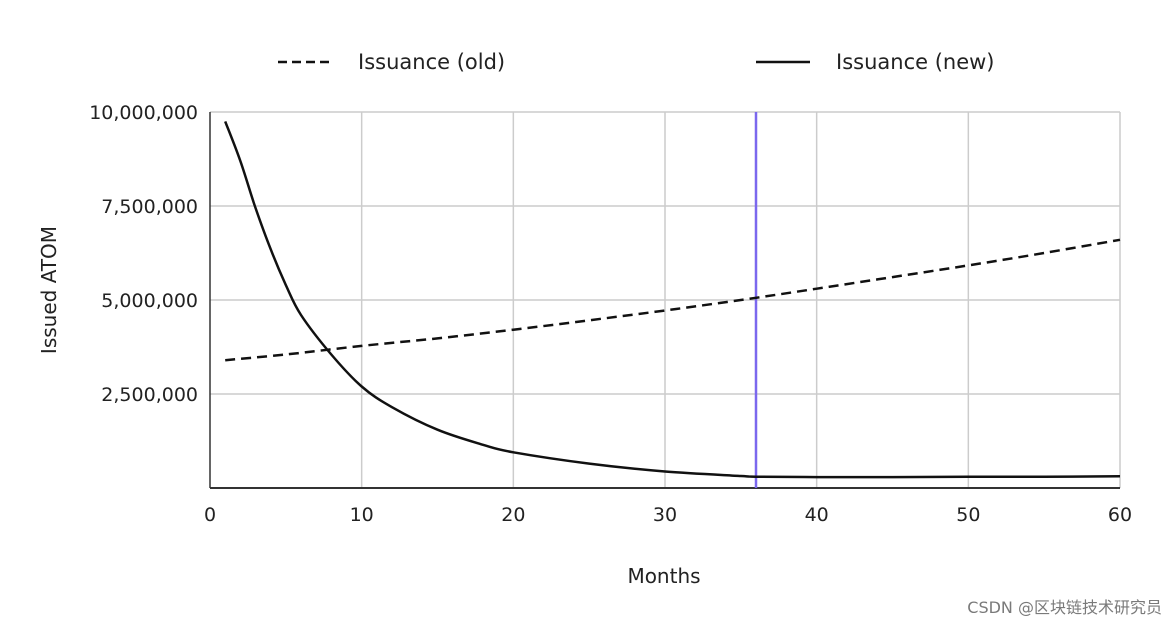 The image size is (1176, 626). What do you see at coordinates (431, 62) in the screenshot?
I see `legend-label-old: Issuance (old)` at bounding box center [431, 62].